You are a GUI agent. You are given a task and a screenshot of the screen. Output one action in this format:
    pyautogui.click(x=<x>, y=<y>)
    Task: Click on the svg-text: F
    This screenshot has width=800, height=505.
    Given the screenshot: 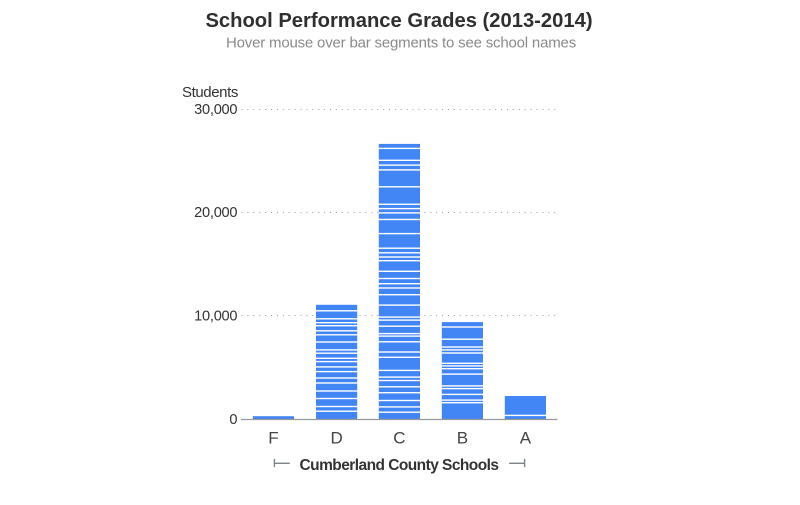 What is the action you would take?
    pyautogui.click(x=273, y=437)
    